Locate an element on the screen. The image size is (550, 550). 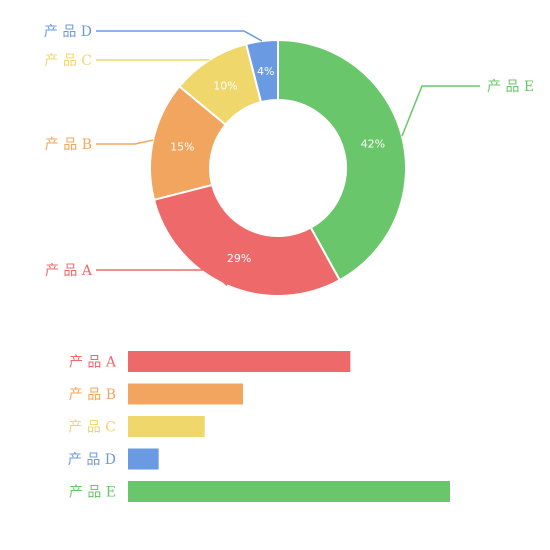
bar-category-label-3: 产 品 C is located at coordinates (92, 428).